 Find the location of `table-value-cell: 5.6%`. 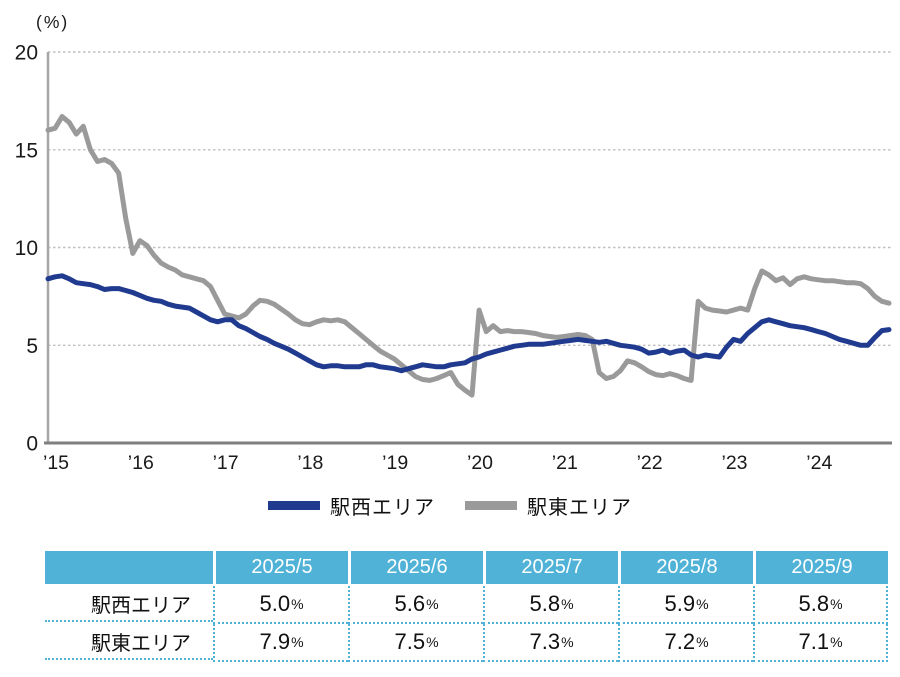

table-value-cell: 5.6% is located at coordinates (415, 605).